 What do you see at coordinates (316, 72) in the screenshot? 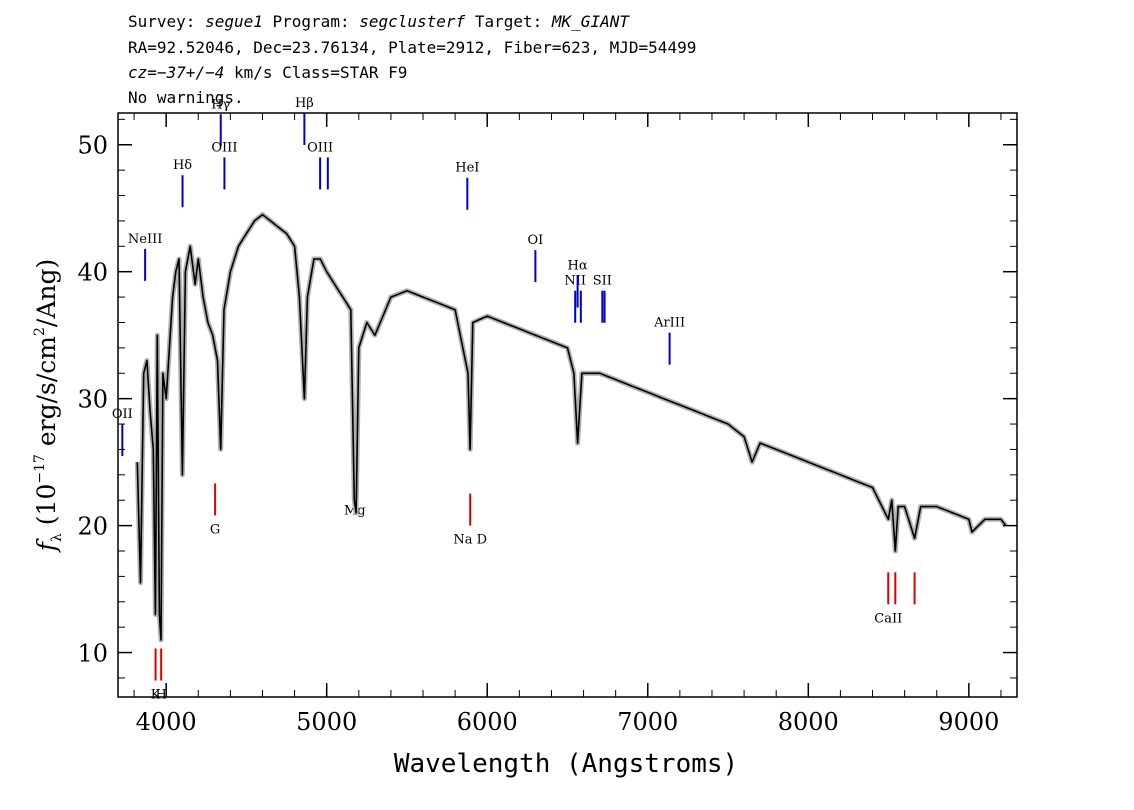
I see `class-text: km/s Class=STAR F9` at bounding box center [316, 72].